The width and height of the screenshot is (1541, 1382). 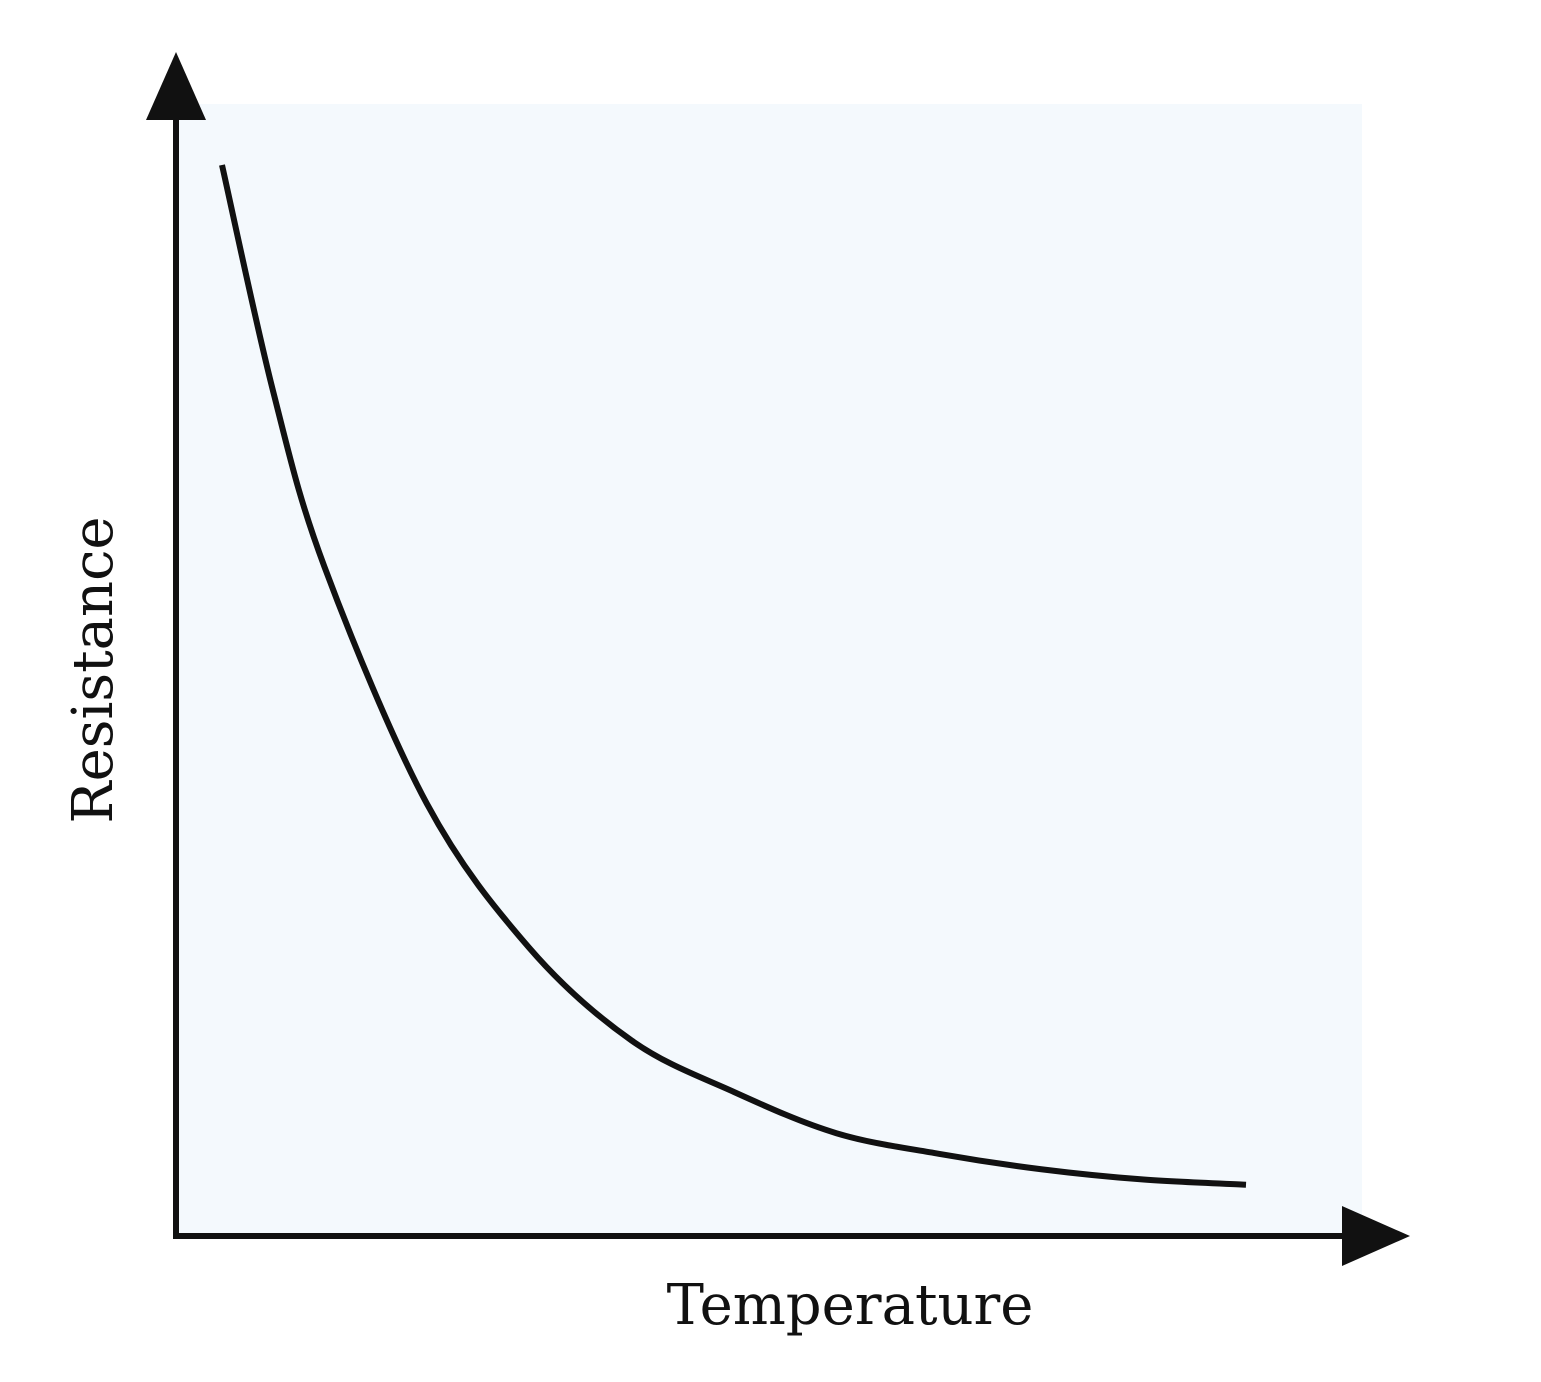 I want to click on y-axis-arrow-icon, so click(x=176, y=86).